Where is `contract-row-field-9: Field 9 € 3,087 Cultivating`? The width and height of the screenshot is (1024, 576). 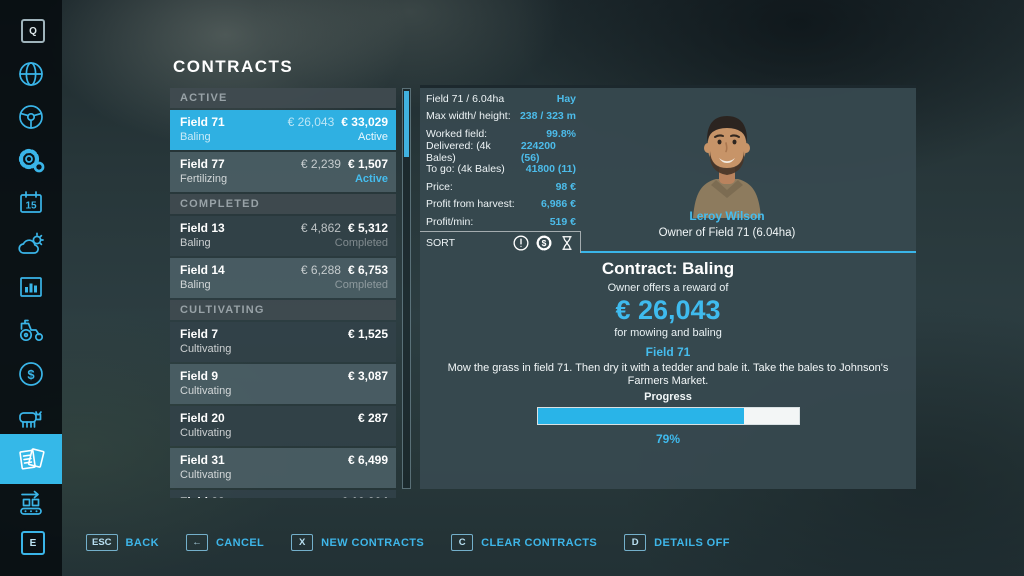 contract-row-field-9: Field 9 € 3,087 Cultivating is located at coordinates (283, 384).